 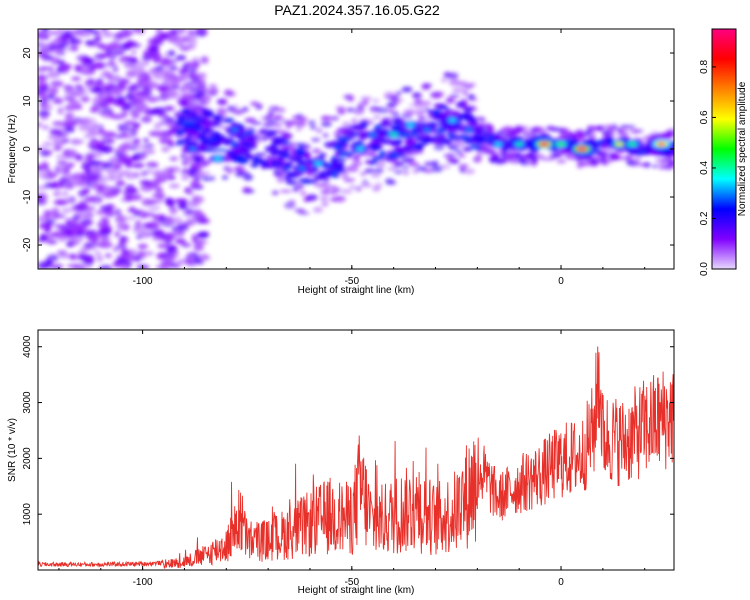 I want to click on y-tick-label: -20, so click(x=27, y=244).